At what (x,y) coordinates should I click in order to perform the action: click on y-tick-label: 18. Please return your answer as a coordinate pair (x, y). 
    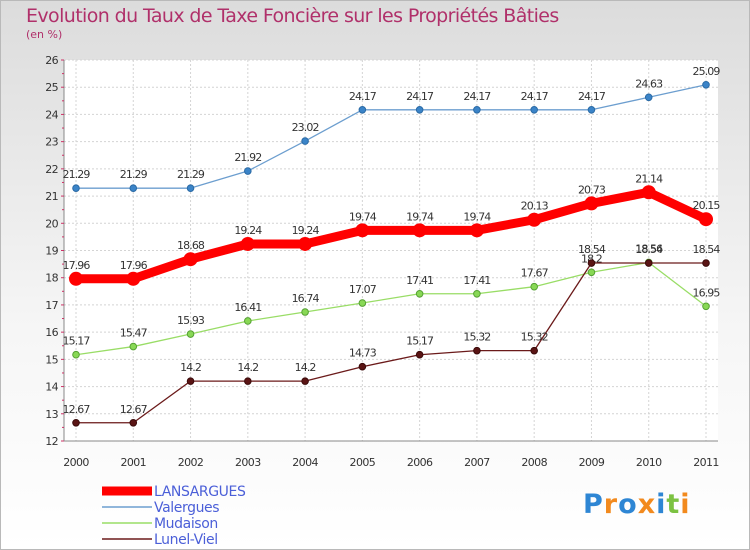
    Looking at the image, I should click on (51, 278).